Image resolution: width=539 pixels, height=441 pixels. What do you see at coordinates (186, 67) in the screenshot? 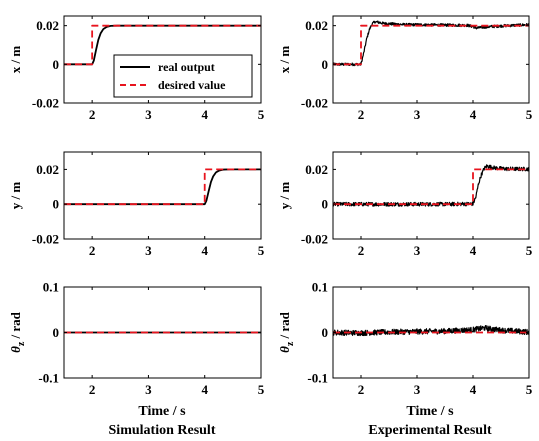
I see `legend-label-real-output: real output` at bounding box center [186, 67].